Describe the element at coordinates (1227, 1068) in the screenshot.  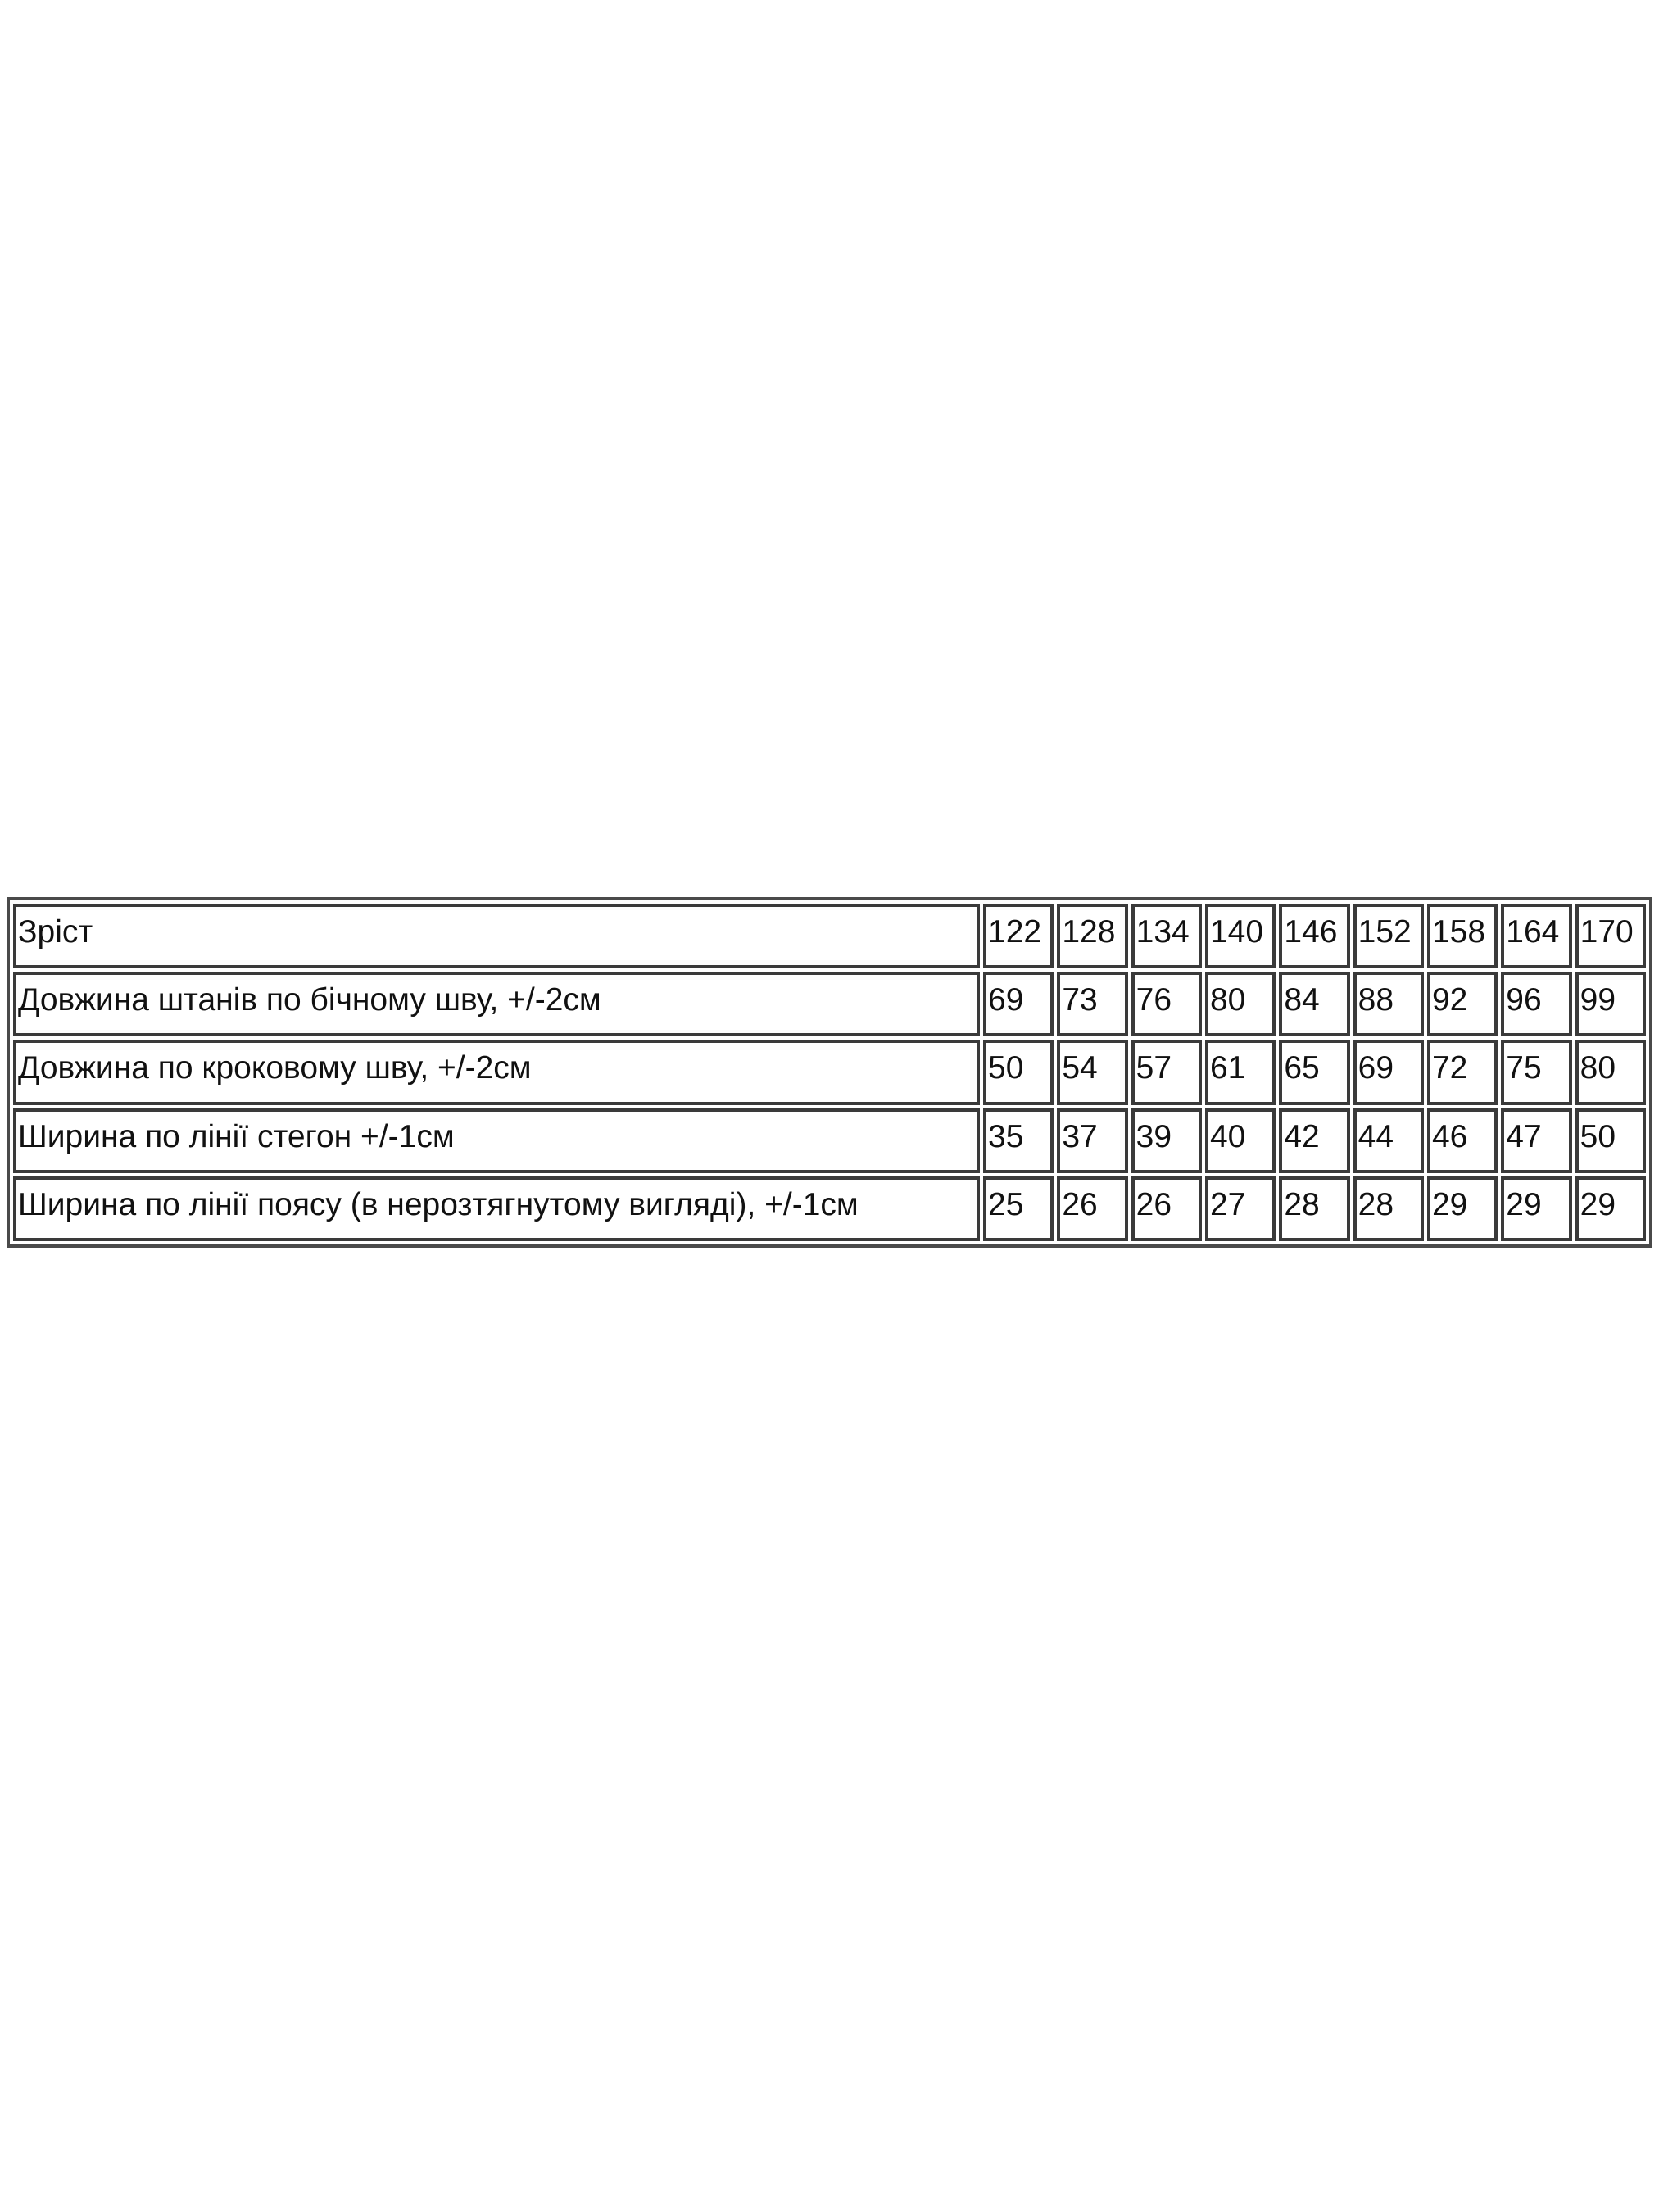
I see `cell-value: 61` at that location.